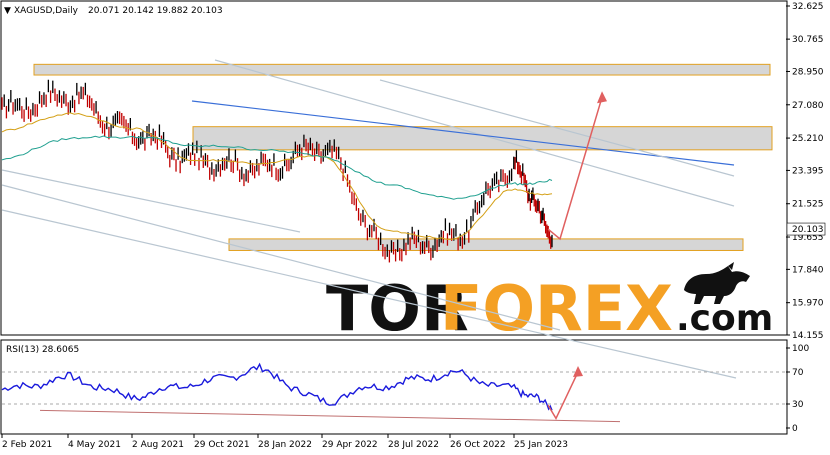 This screenshot has height=455, width=830. What do you see at coordinates (800, 349) in the screenshot?
I see `rsi-tick-label: 100` at bounding box center [800, 349].